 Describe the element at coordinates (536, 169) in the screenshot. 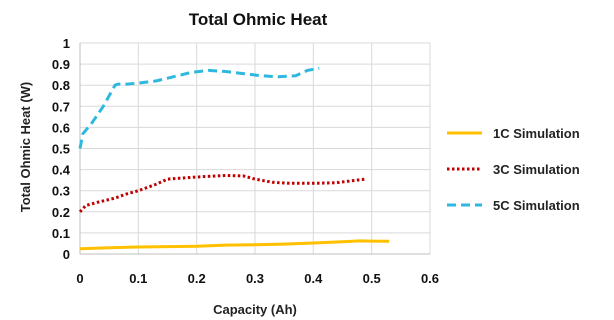

I see `legend-label-2: 3C Simulation` at that location.